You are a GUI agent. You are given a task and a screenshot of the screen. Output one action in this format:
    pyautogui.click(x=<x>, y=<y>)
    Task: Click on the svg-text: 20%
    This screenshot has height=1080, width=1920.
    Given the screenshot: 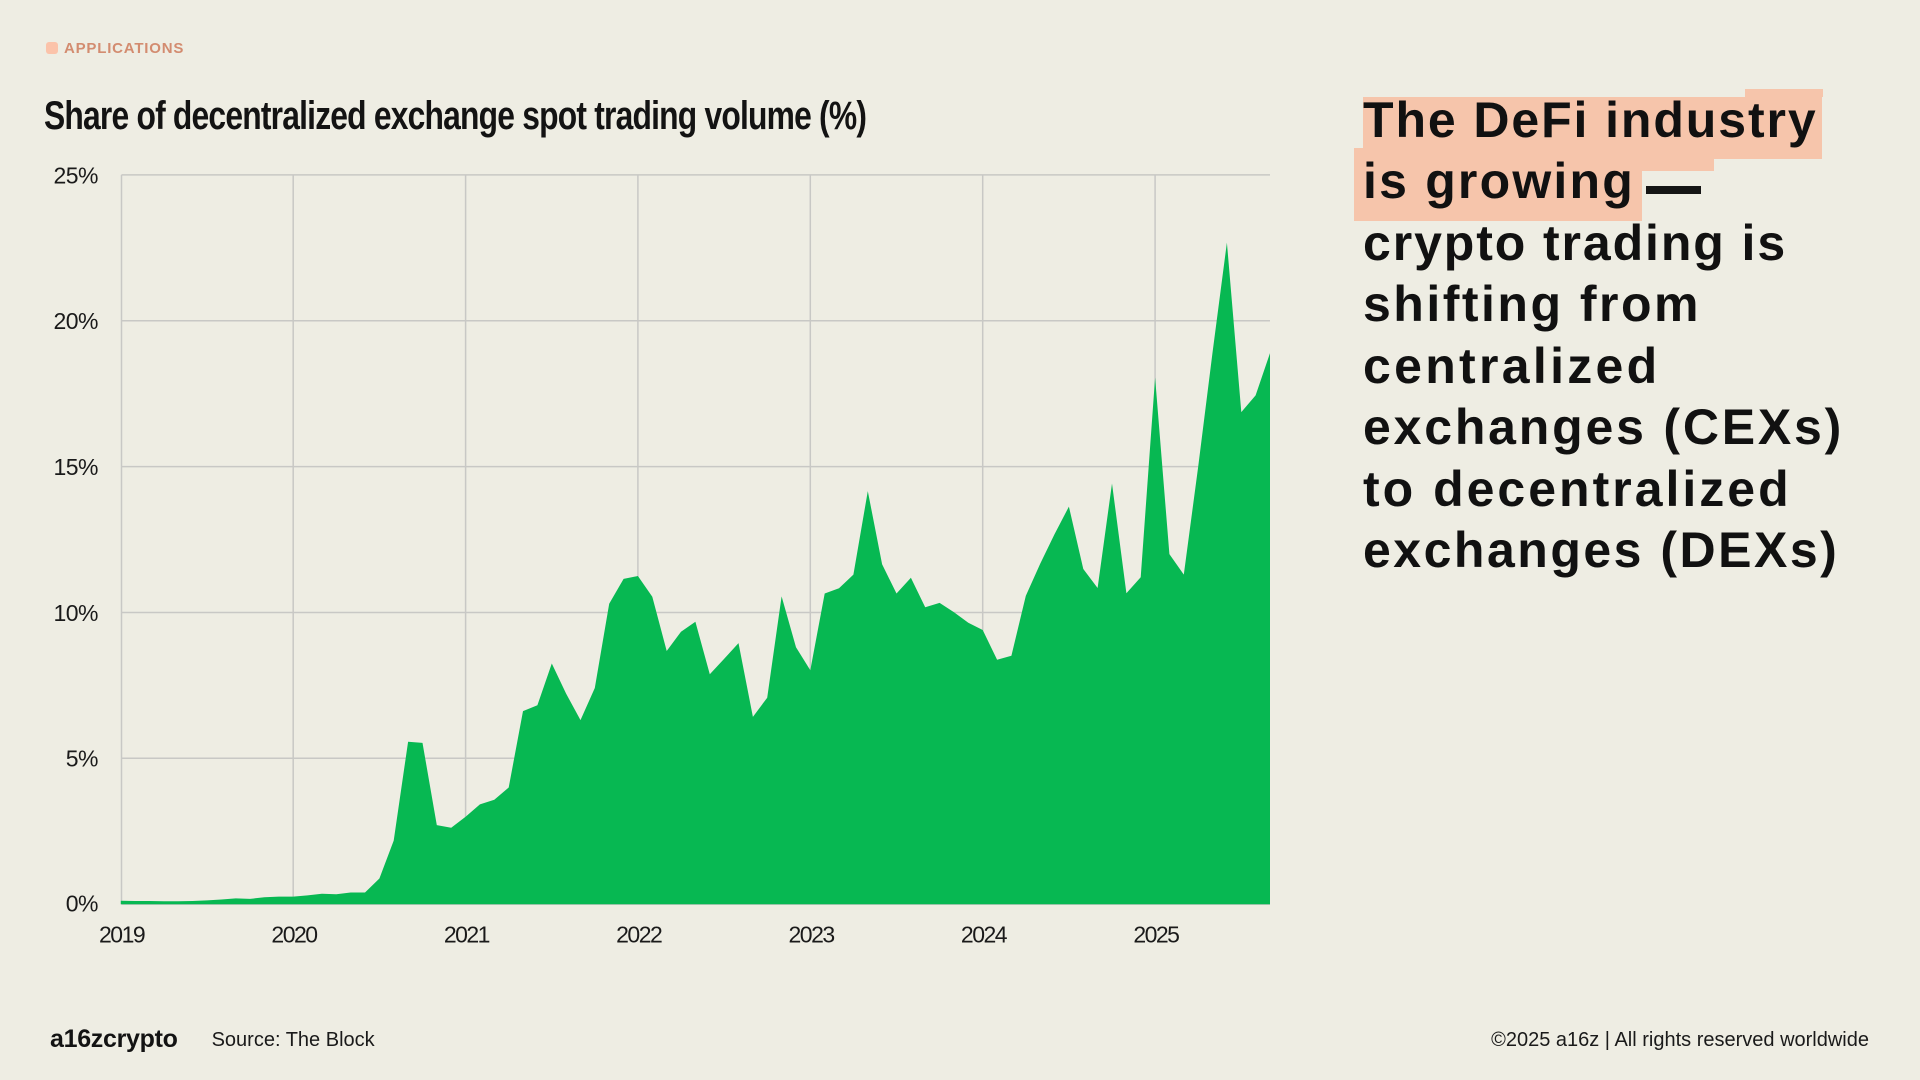 What is the action you would take?
    pyautogui.click(x=75, y=321)
    